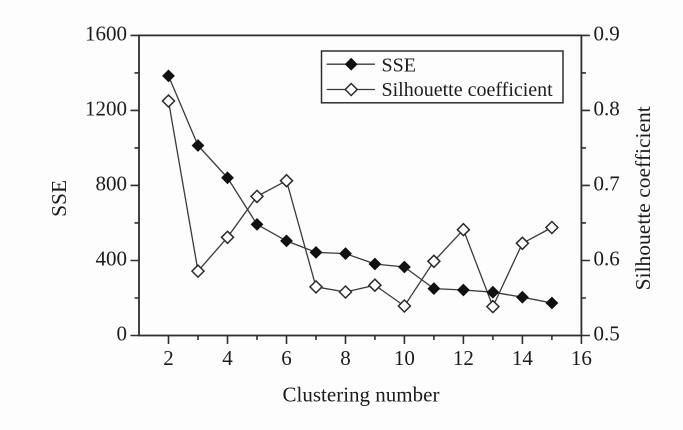 This screenshot has width=683, height=430. What do you see at coordinates (106, 109) in the screenshot?
I see `svg-text: 1200` at bounding box center [106, 109].